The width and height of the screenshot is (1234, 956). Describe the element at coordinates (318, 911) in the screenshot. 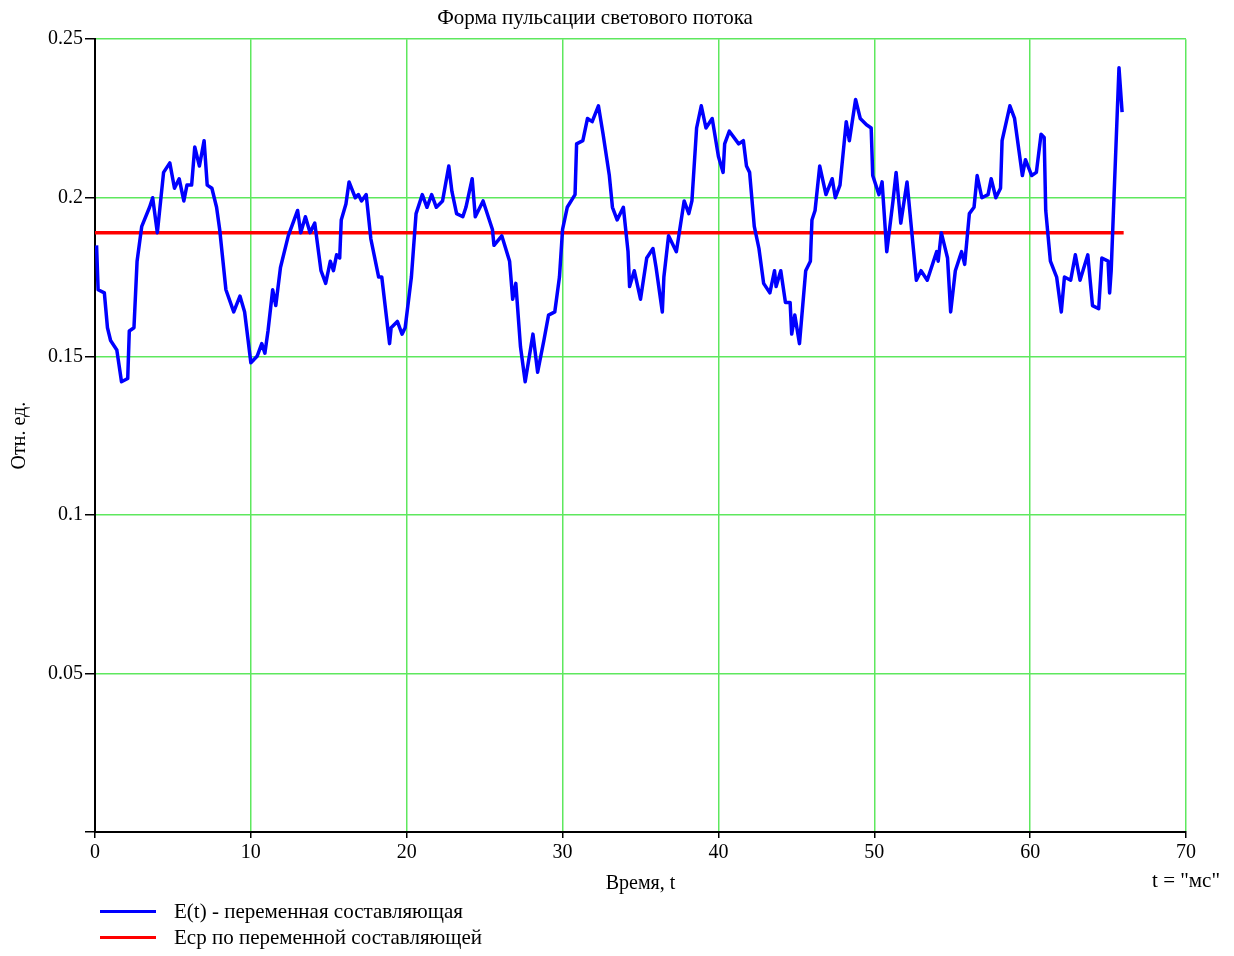

I see `legend-label: E(t) - переменная составляющая` at that location.